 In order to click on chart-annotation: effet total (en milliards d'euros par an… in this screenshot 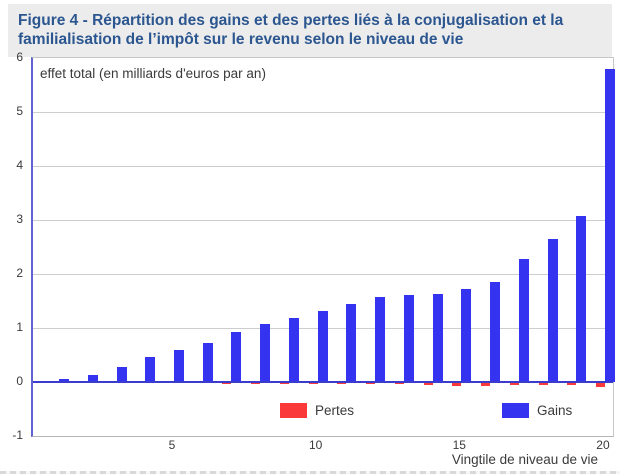, I will do `click(153, 73)`.